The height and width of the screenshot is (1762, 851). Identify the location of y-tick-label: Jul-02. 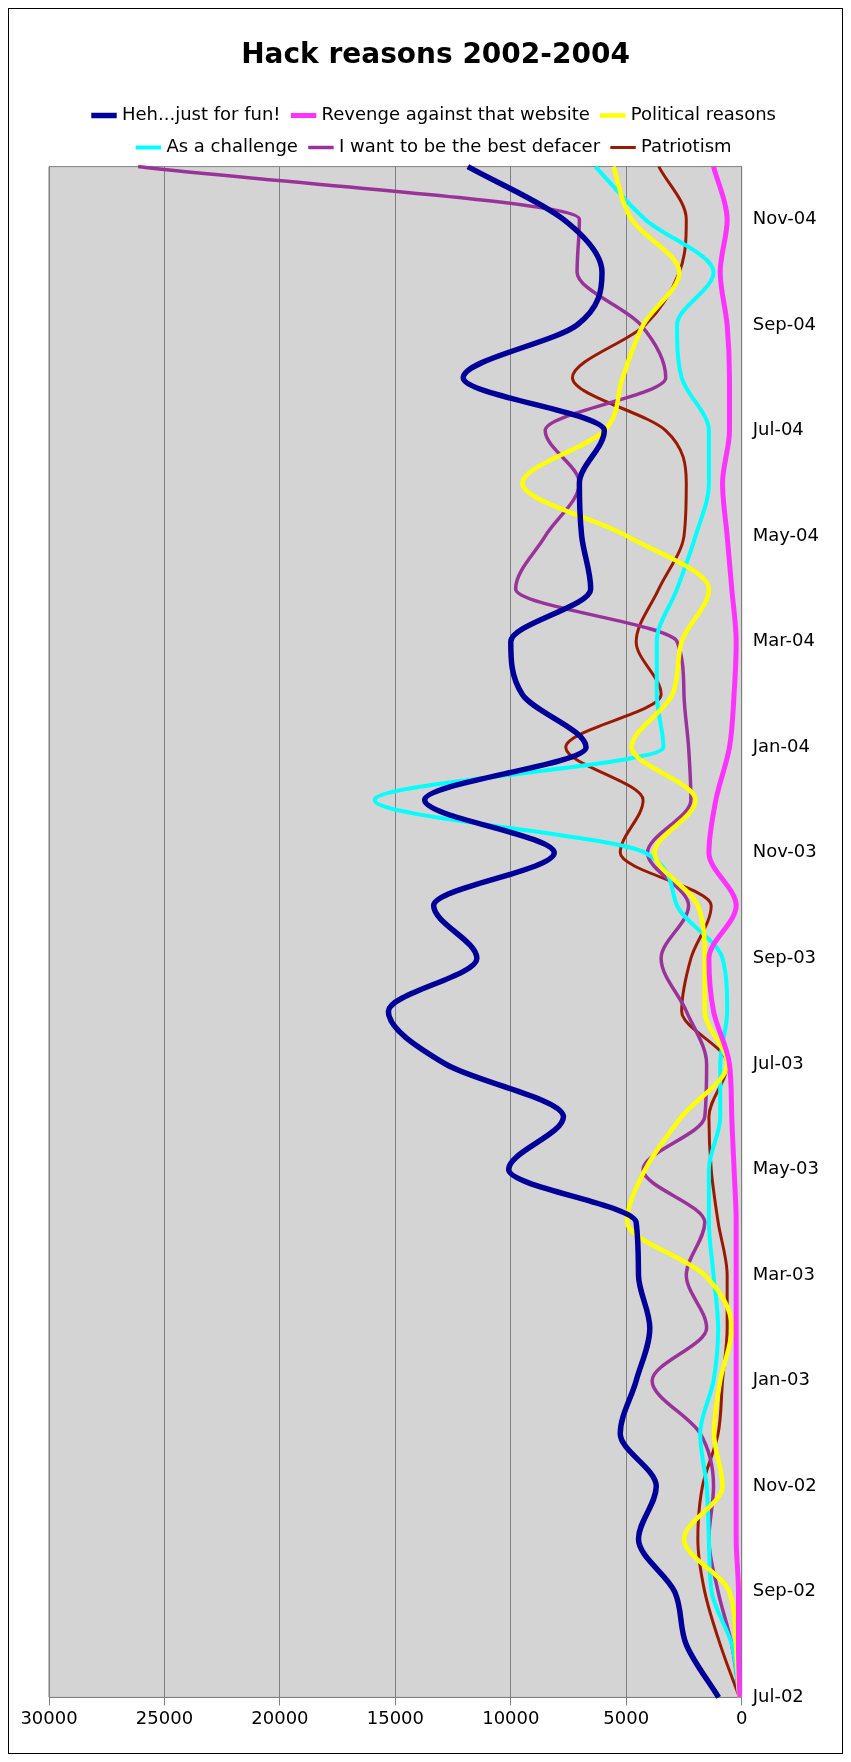
(777, 1696).